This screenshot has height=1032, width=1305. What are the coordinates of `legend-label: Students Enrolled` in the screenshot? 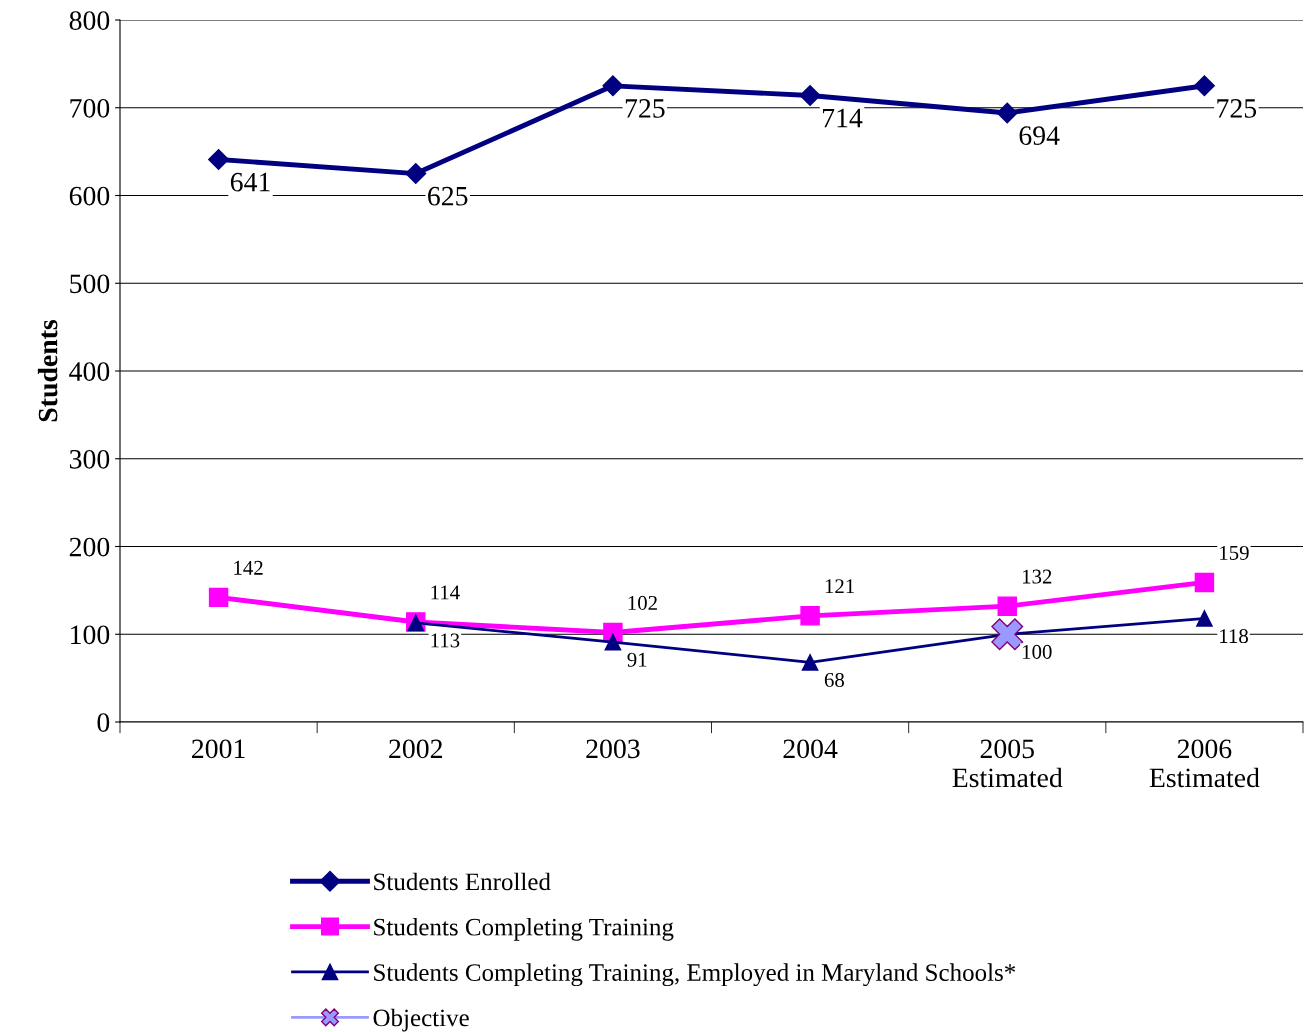 It's located at (462, 881).